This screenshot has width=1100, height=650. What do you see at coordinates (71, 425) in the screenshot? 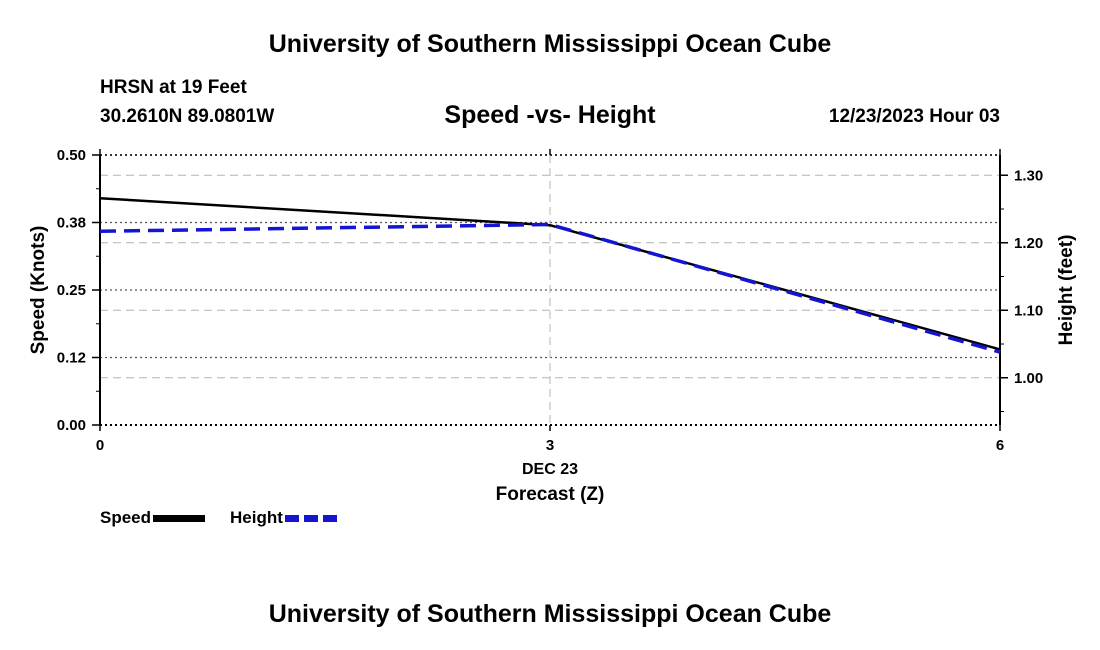
I see `y-tick-label: 0.00` at bounding box center [71, 425].